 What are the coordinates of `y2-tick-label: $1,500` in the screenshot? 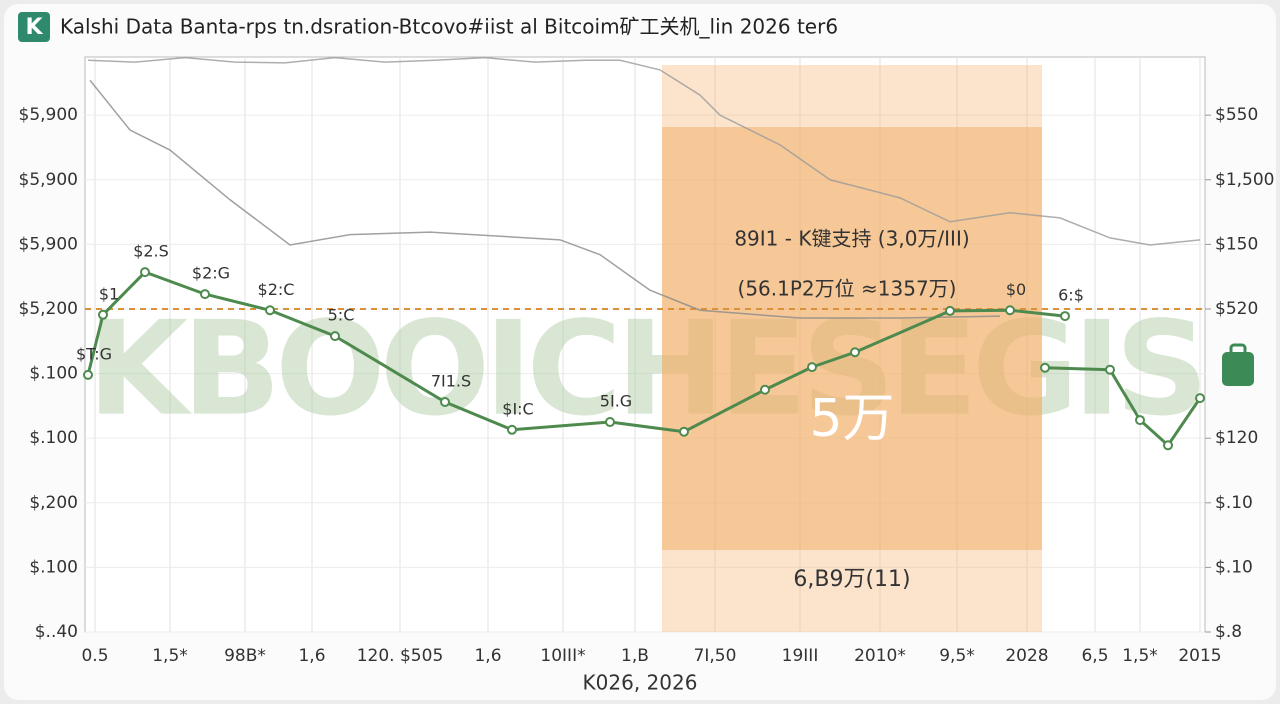 It's located at (1244, 180).